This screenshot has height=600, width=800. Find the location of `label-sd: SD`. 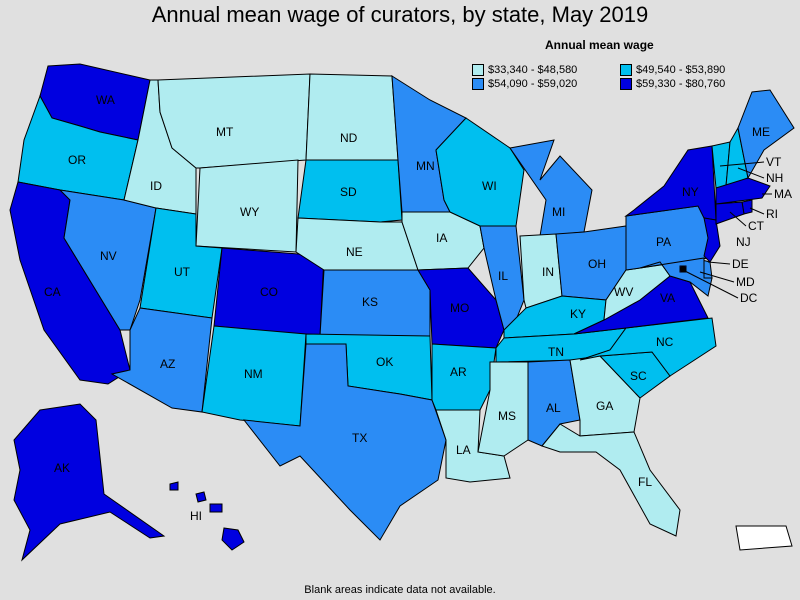

label-sd: SD is located at coordinates (348, 192).